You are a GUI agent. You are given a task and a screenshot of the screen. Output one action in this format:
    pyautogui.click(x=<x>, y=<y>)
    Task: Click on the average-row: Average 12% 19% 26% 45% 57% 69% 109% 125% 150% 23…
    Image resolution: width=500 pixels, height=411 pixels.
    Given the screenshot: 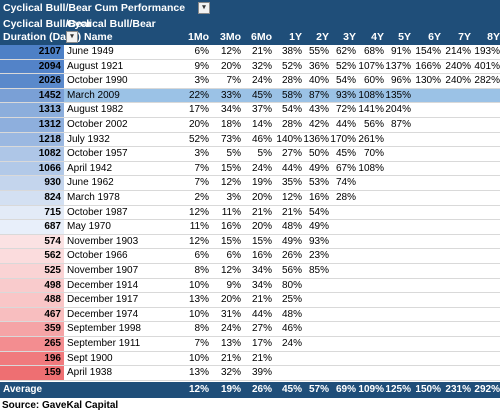 What is the action you would take?
    pyautogui.click(x=250, y=389)
    